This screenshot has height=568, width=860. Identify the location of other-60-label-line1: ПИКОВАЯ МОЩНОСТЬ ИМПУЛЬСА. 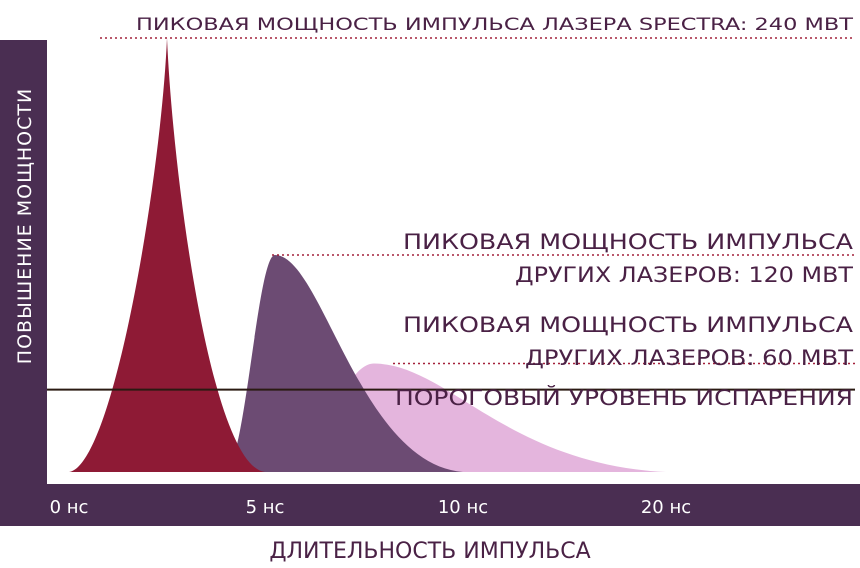
(628, 325).